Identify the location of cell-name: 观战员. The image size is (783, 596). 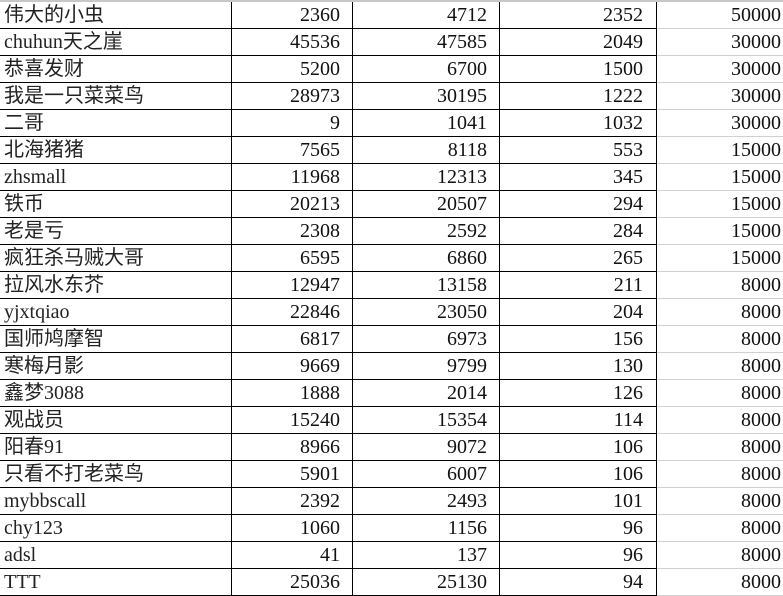
(116, 420).